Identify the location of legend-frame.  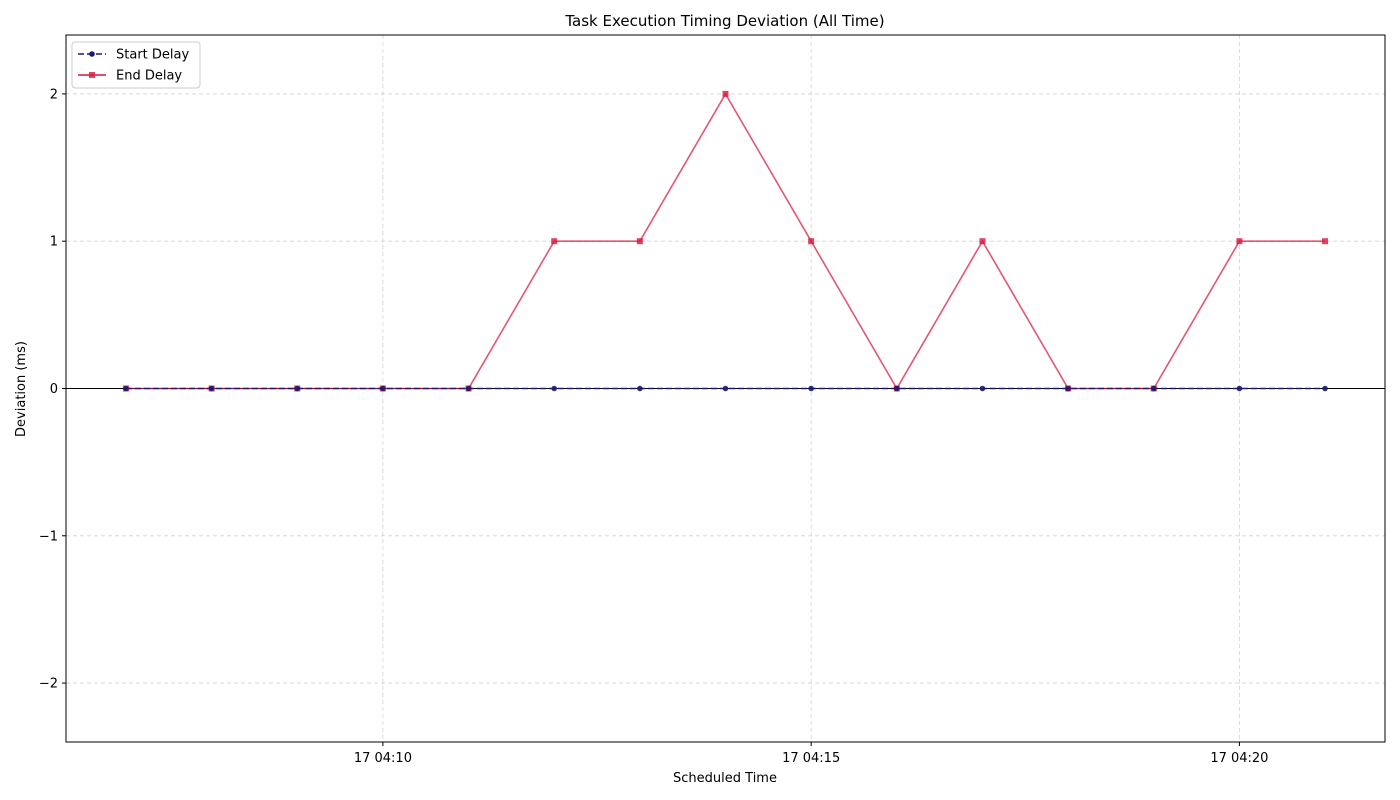
(136, 65).